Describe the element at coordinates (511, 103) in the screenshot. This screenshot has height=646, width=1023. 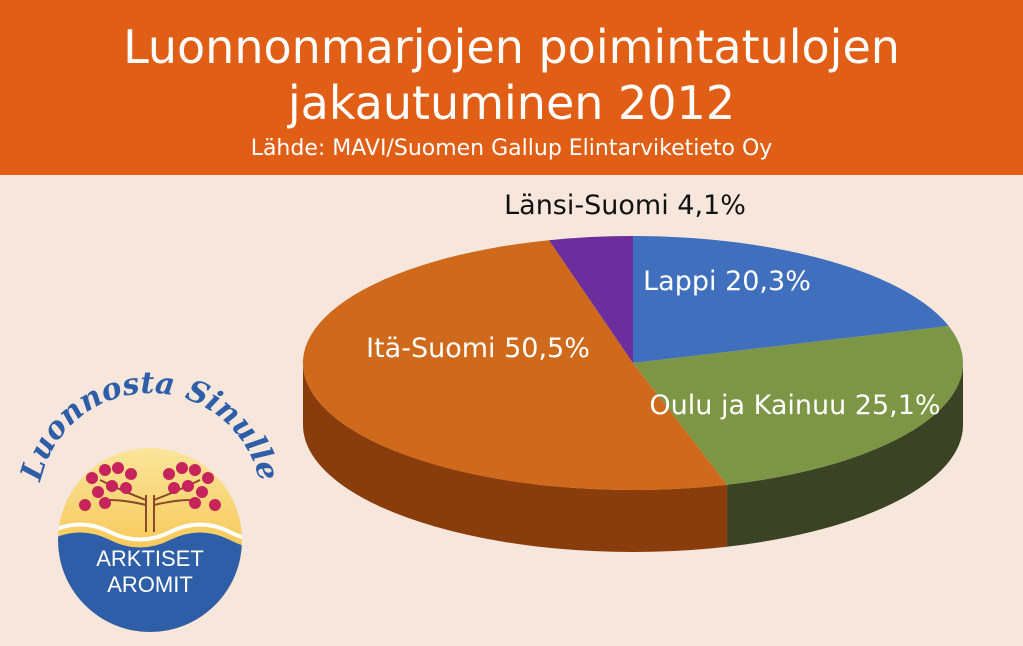
I see `chart-title-line2: jakautuminen 2012` at that location.